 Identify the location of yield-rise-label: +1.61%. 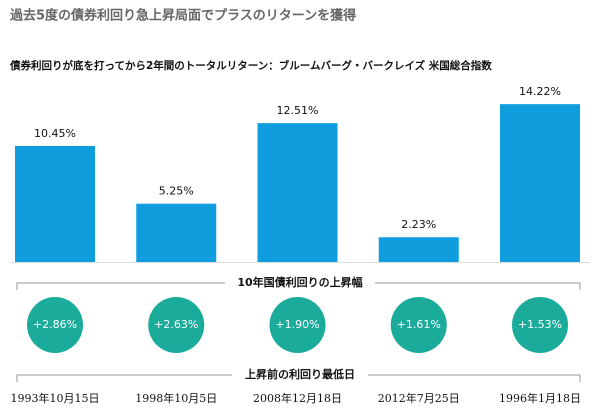
(419, 324).